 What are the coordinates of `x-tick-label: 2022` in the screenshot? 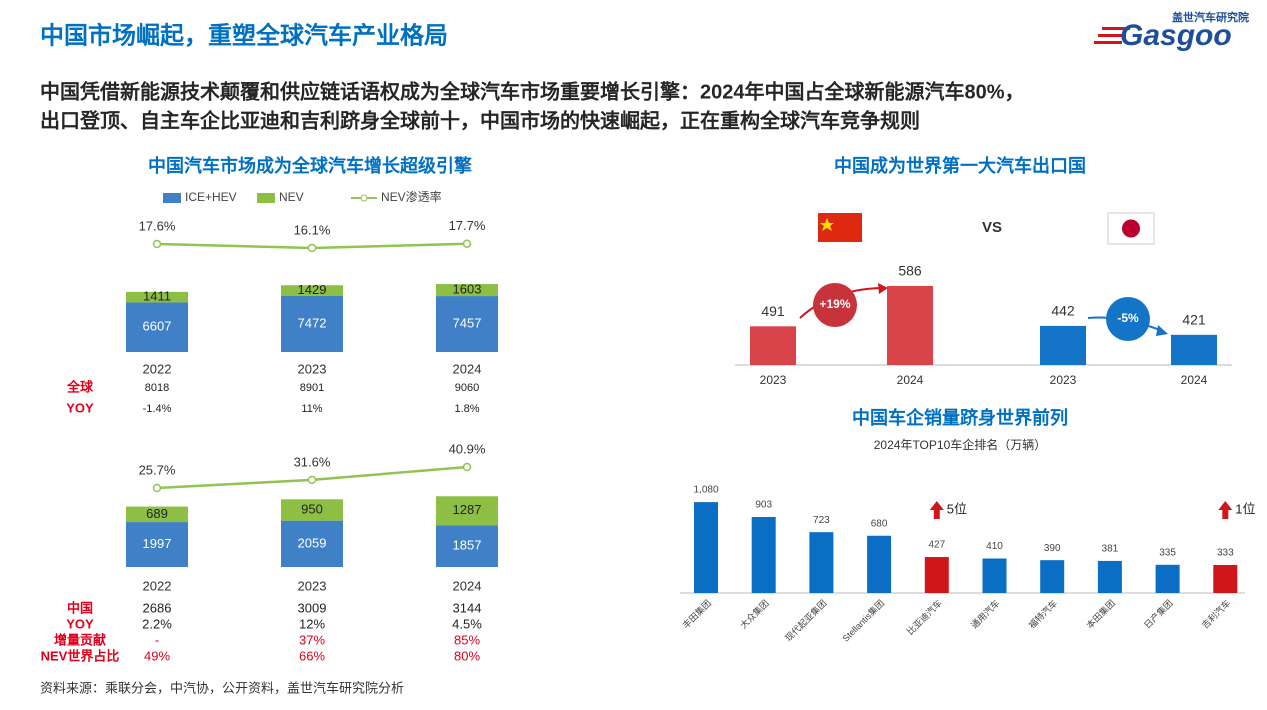 It's located at (157, 585).